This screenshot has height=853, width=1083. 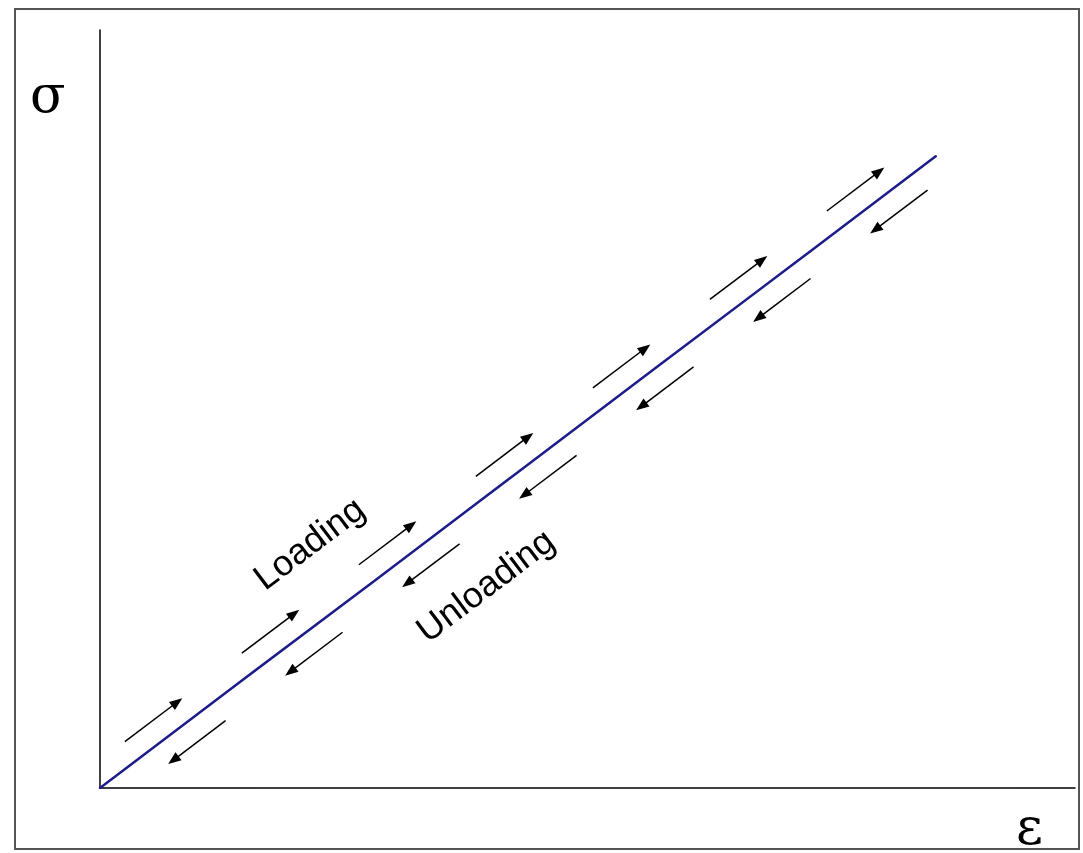 What do you see at coordinates (48, 94) in the screenshot?
I see `y-axis-title: σ` at bounding box center [48, 94].